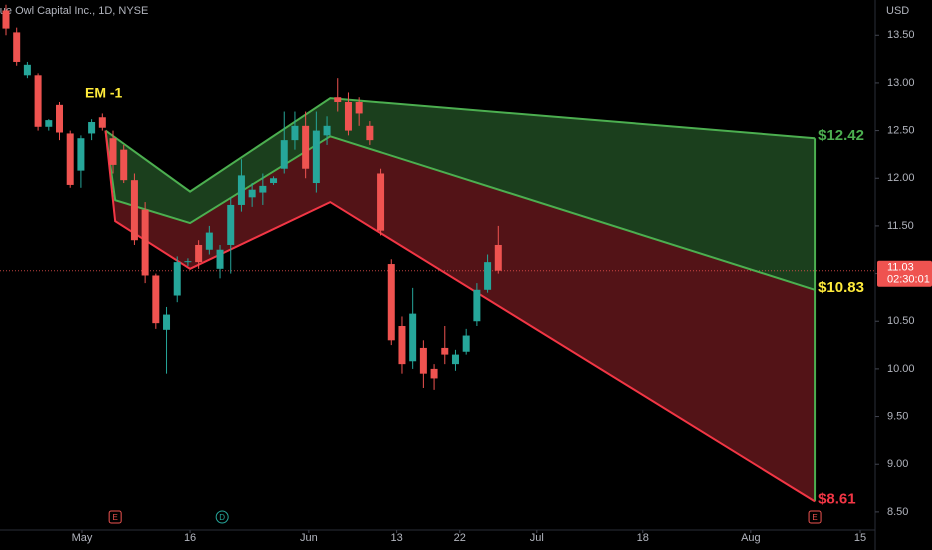 The width and height of the screenshot is (932, 550). I want to click on currency-label: USD, so click(897, 11).